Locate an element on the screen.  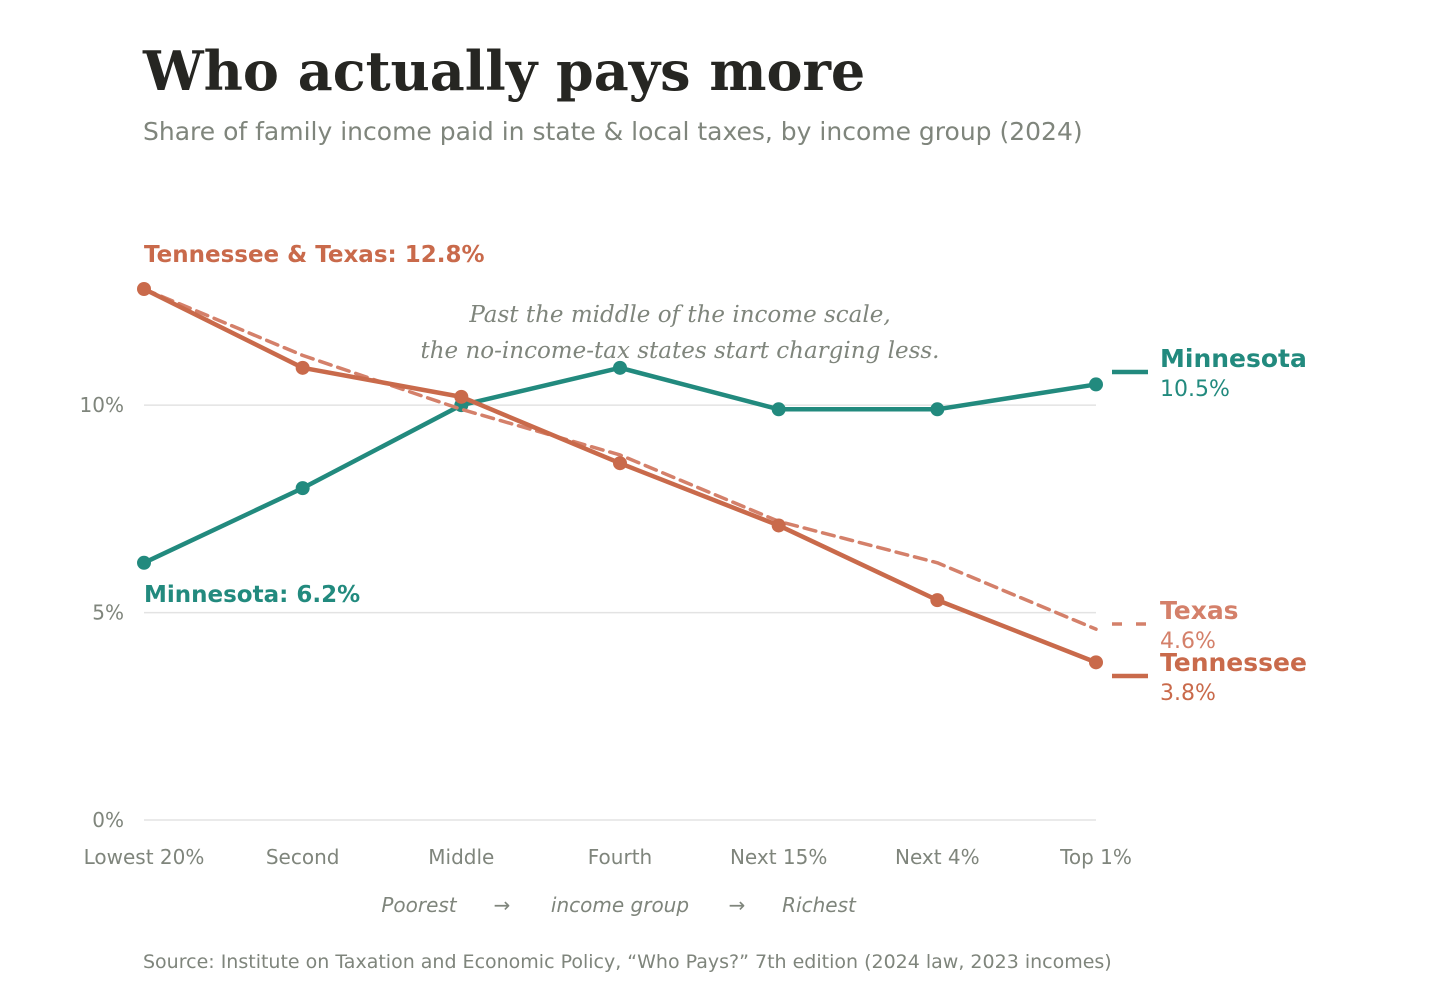
y-axis-ticks: 0% 5% 10% is located at coordinates (102, 612).